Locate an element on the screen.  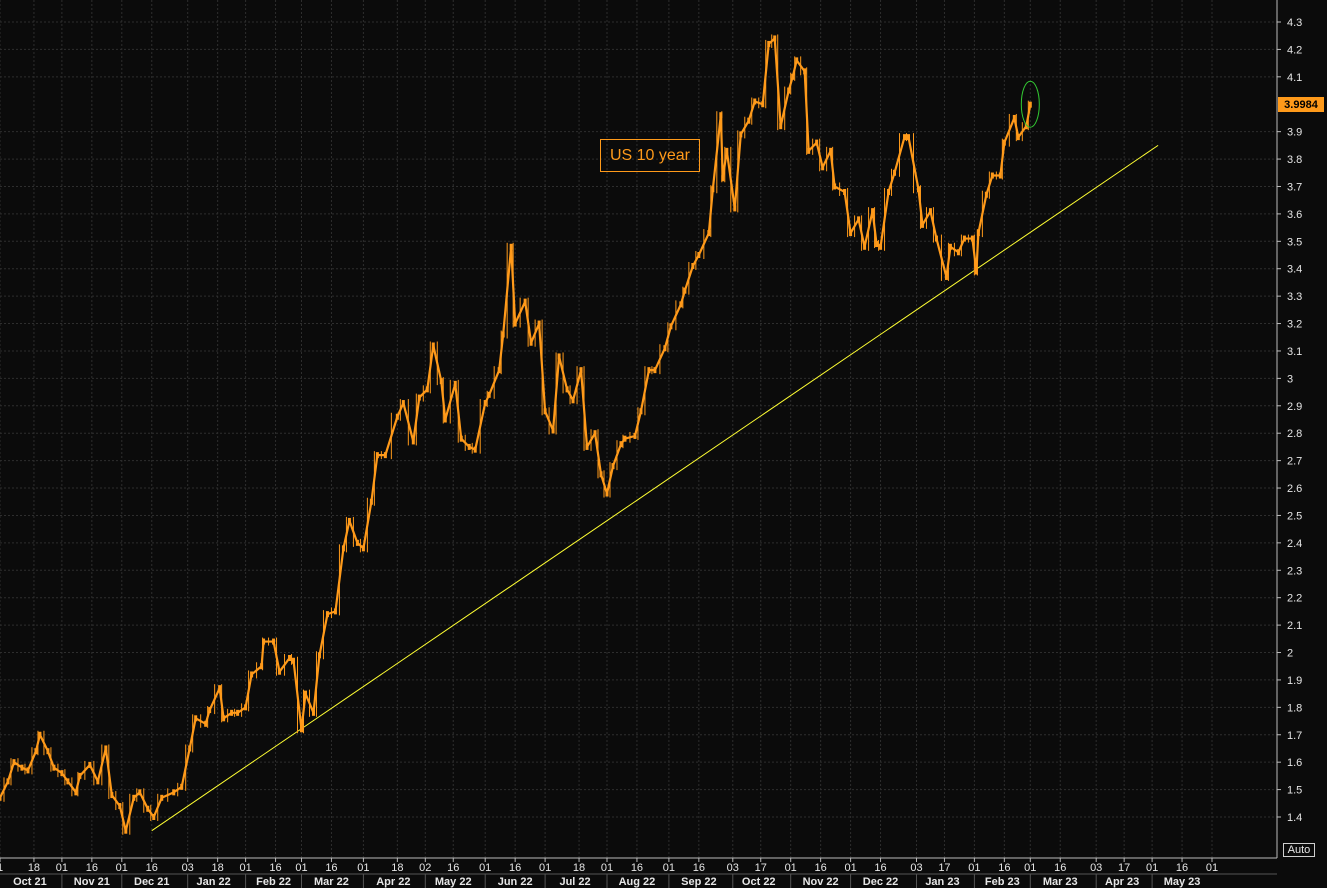
x-day-label: 1 is located at coordinates (1, 868).